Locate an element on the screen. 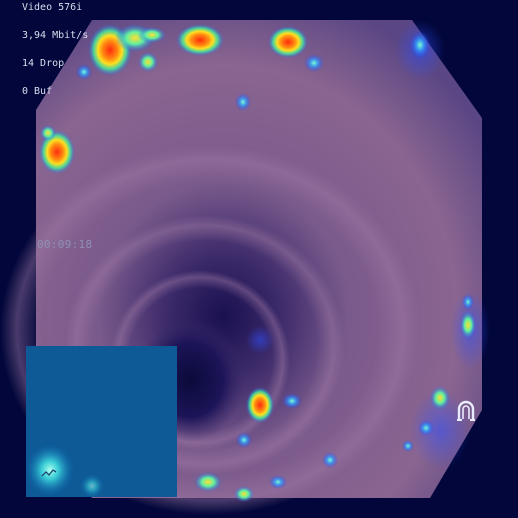 This screenshot has width=518, height=518. endoscope-magnet-icon is located at coordinates (466, 410).